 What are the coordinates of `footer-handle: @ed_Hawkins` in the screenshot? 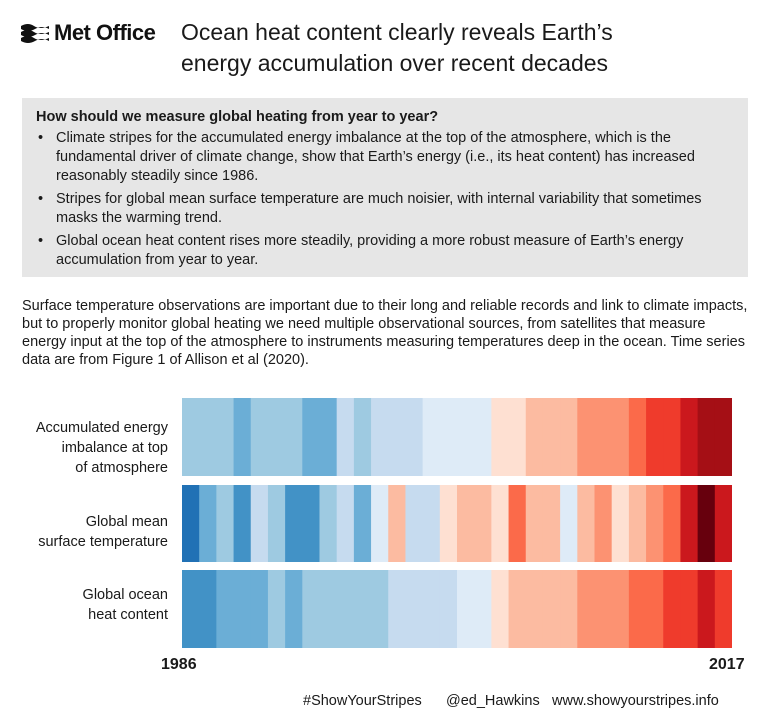 It's located at (493, 701).